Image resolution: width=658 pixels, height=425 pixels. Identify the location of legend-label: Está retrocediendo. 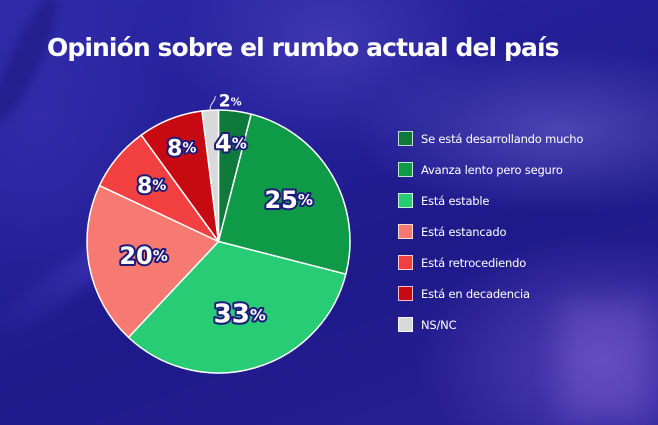
(474, 262).